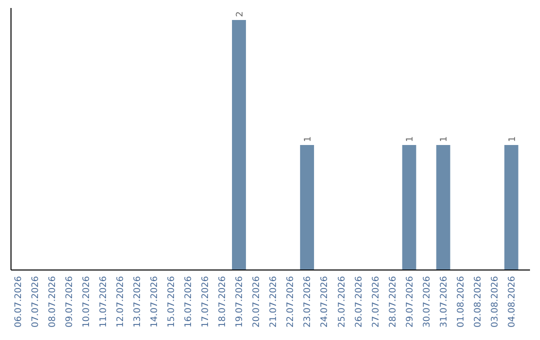 This screenshot has width=540, height=340. I want to click on x-tick-label: 25.07.2026, so click(342, 302).